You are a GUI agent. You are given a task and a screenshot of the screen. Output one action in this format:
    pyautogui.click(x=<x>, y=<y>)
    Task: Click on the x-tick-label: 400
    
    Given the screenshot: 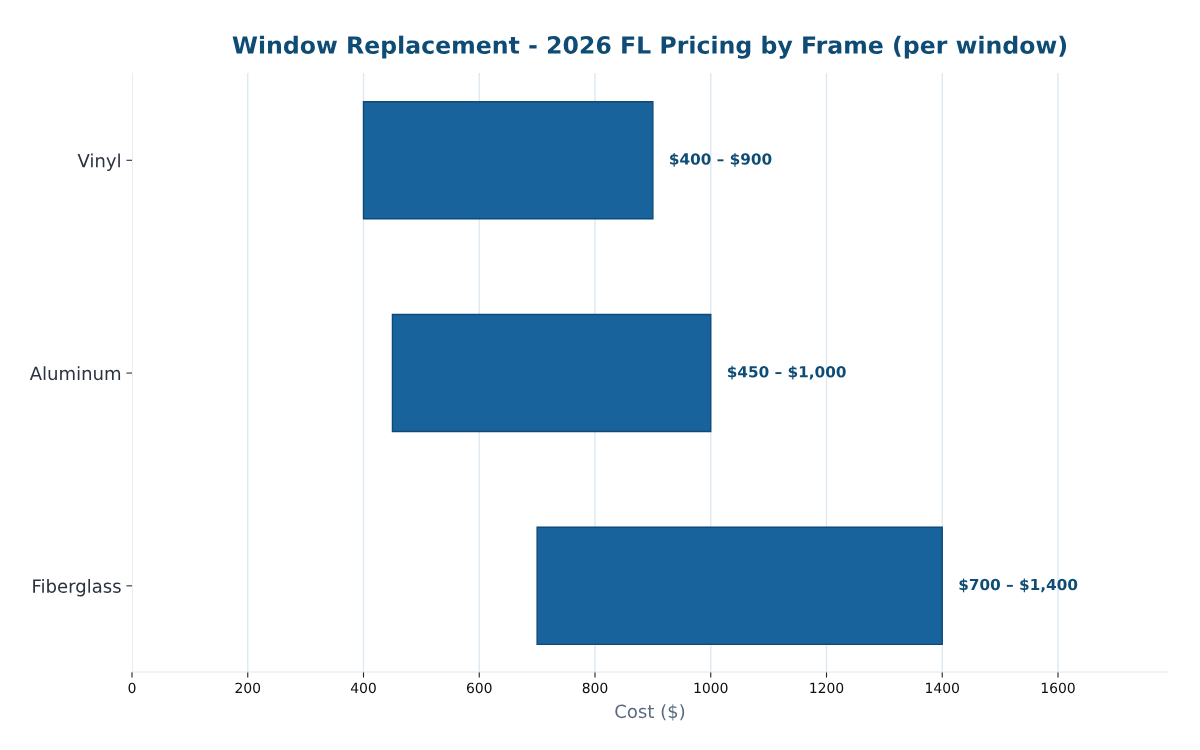 What is the action you would take?
    pyautogui.click(x=363, y=688)
    